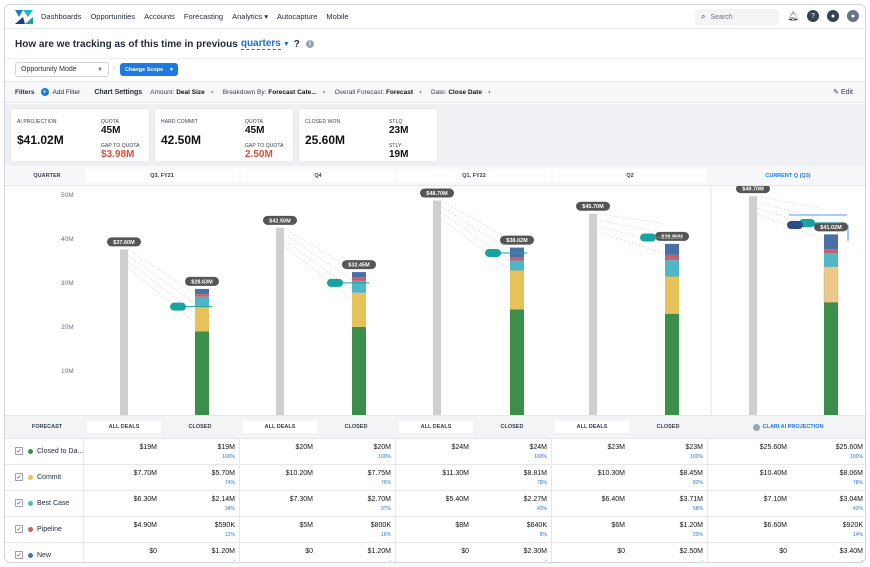 This screenshot has width=870, height=567. I want to click on chevron-right-icon: ›, so click(114, 69).